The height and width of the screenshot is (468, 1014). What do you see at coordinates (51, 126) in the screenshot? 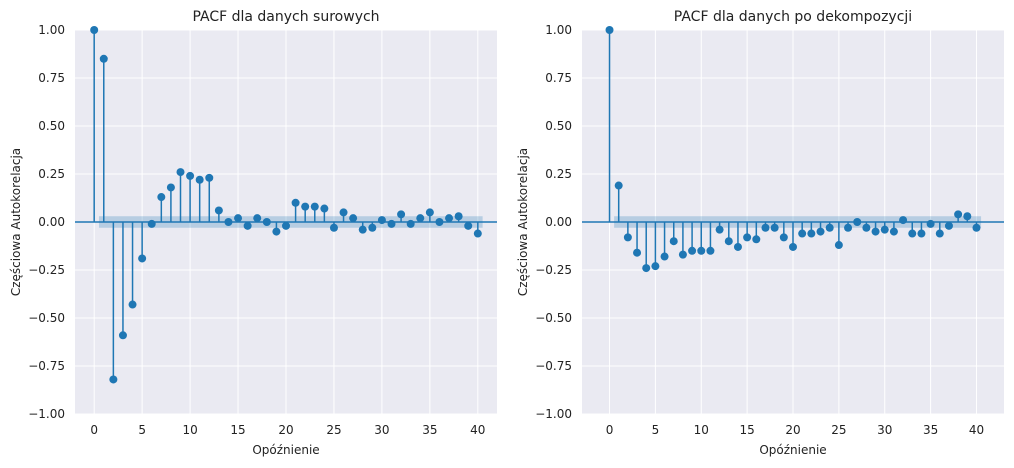
I see `y-tick-label: 0.50` at bounding box center [51, 126].